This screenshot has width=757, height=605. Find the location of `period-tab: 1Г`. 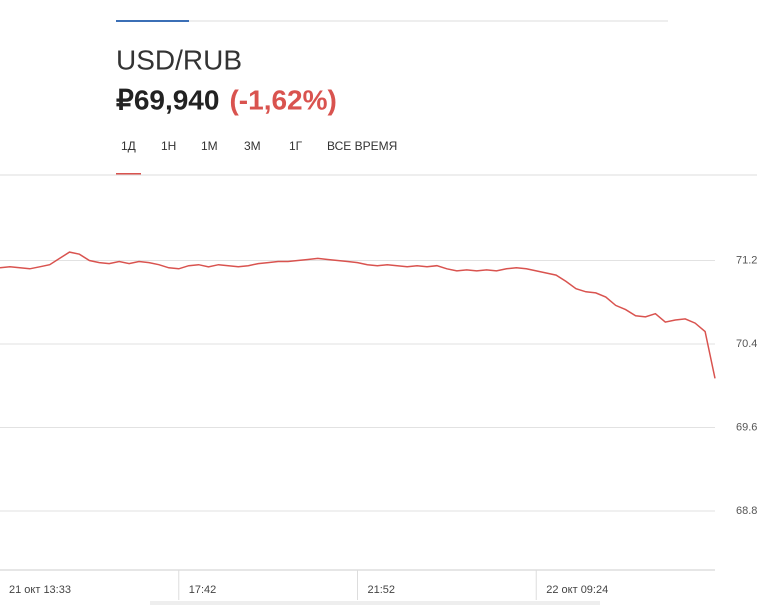

period-tab: 1Г is located at coordinates (296, 146).